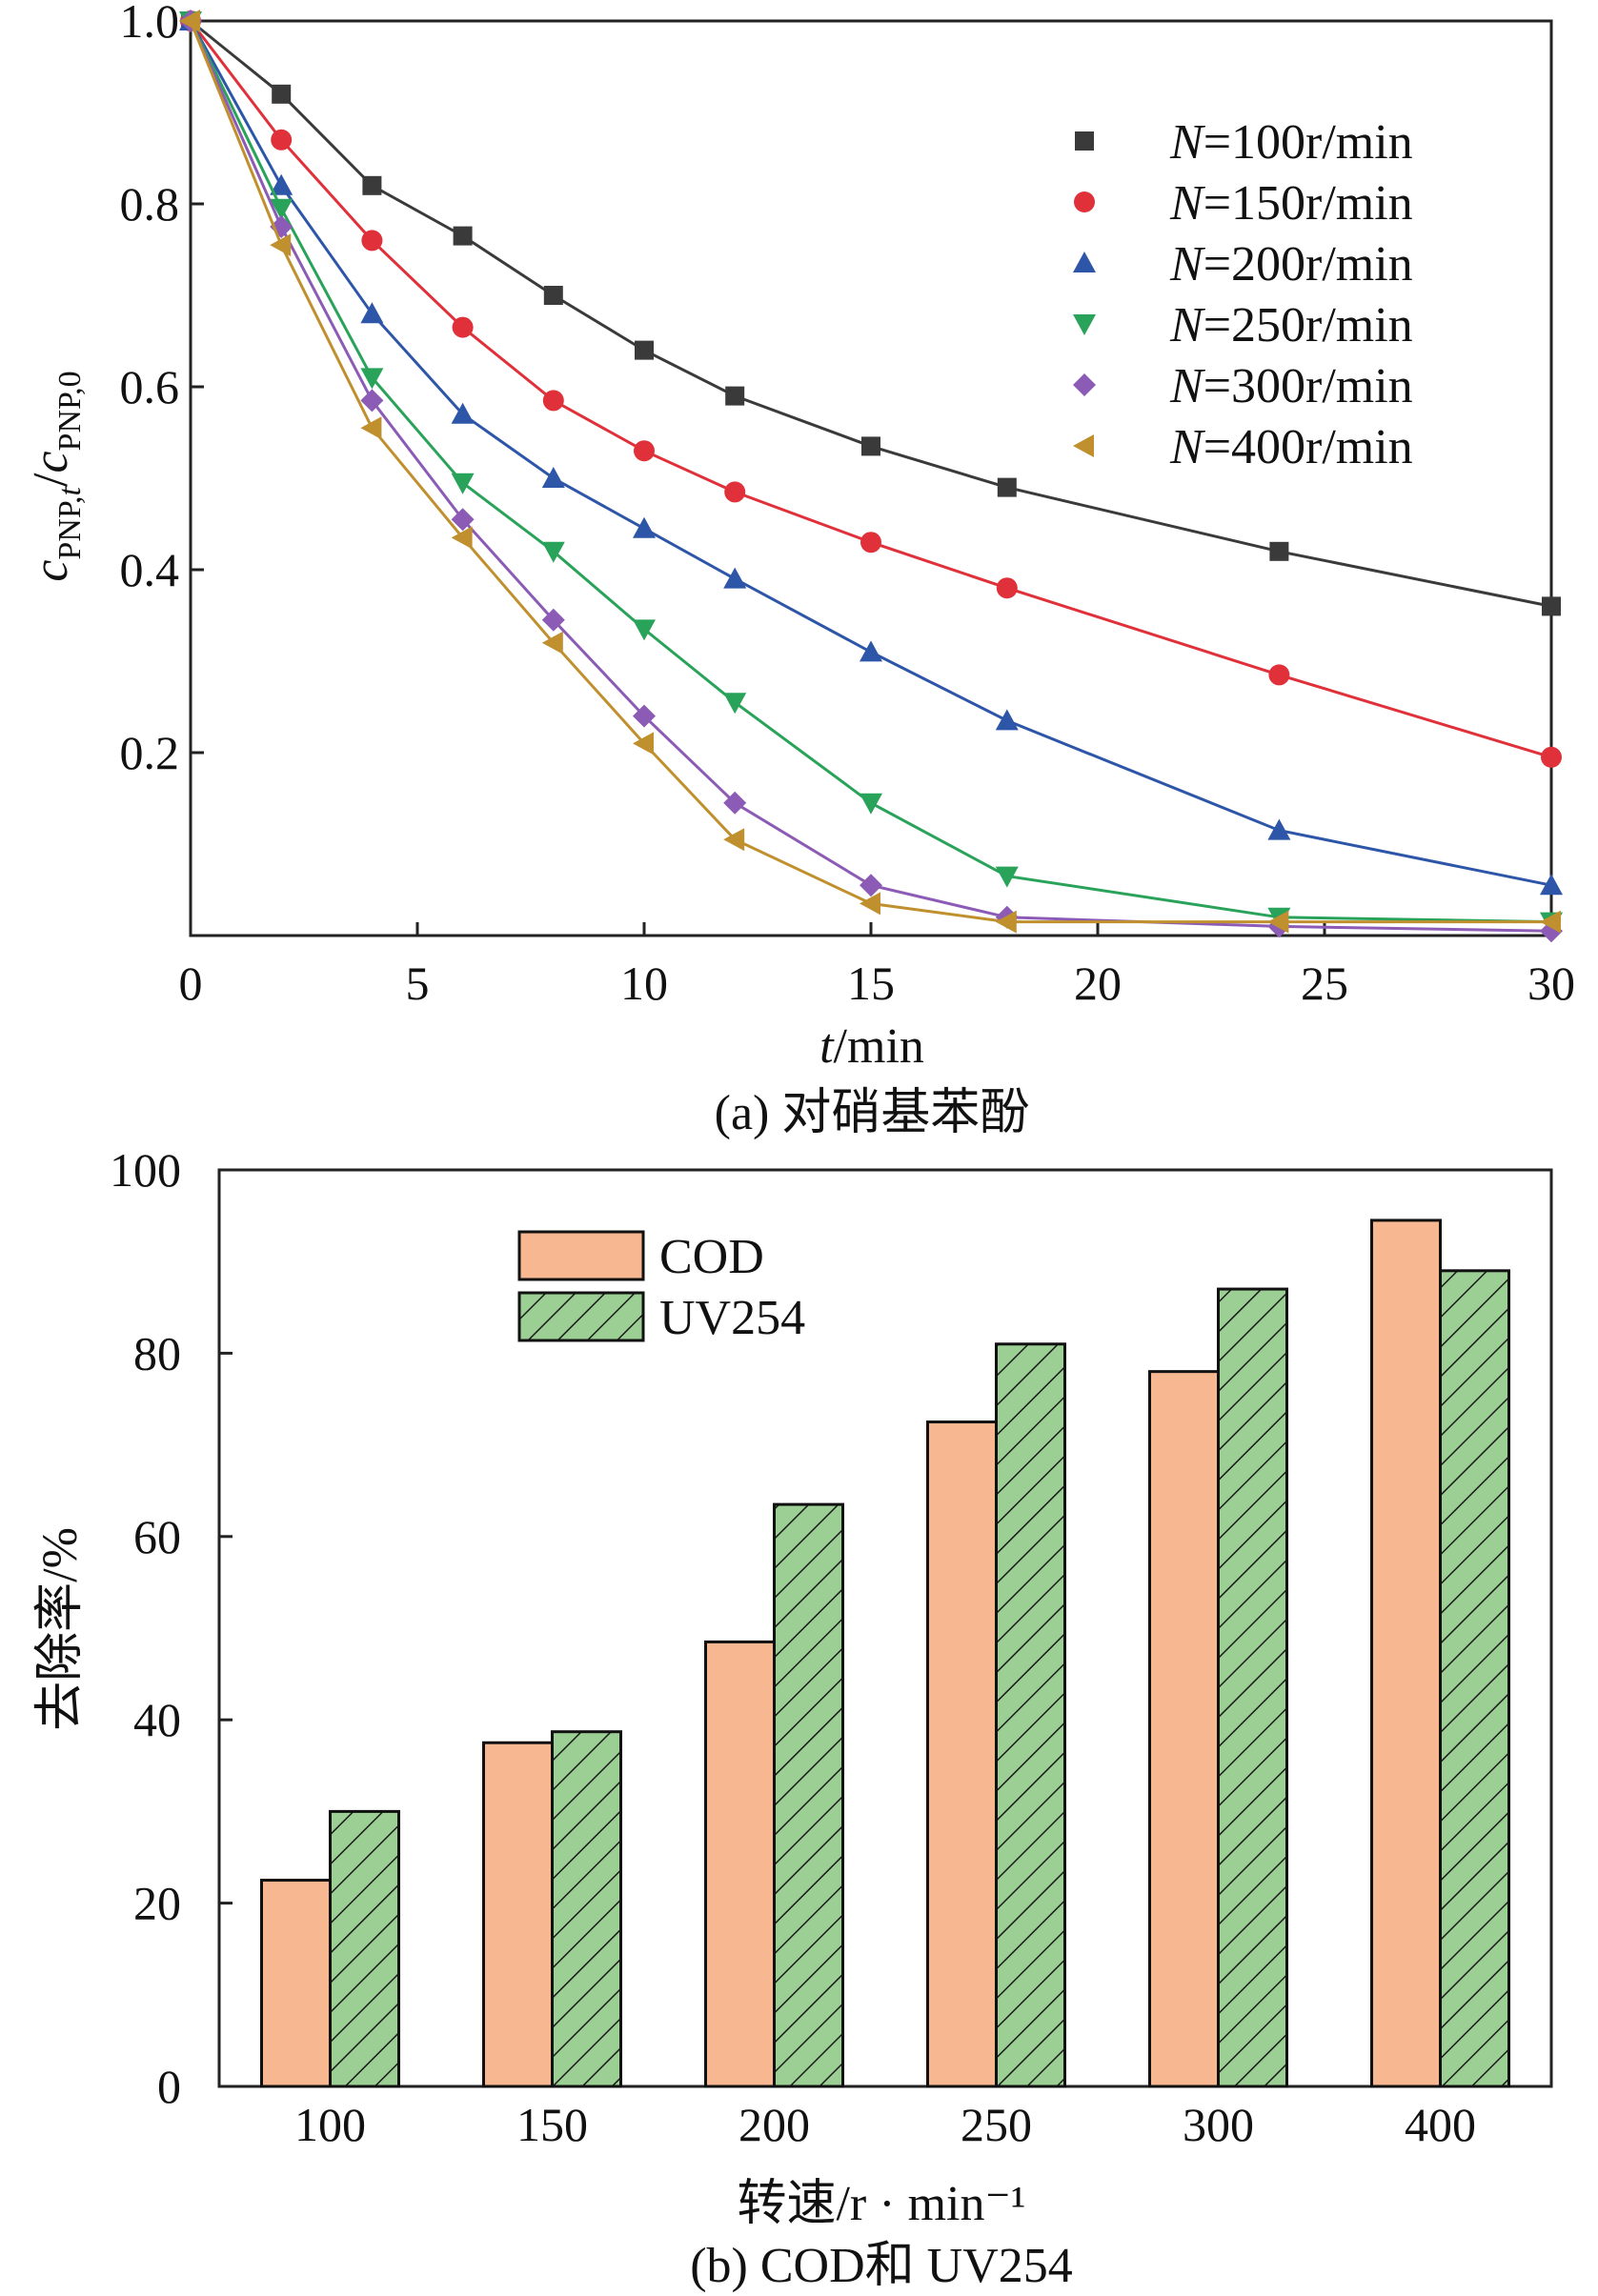 This screenshot has height=2296, width=1598. Describe the element at coordinates (150, 752) in the screenshot. I see `line-chart-y-tick-label: 0.2` at that location.